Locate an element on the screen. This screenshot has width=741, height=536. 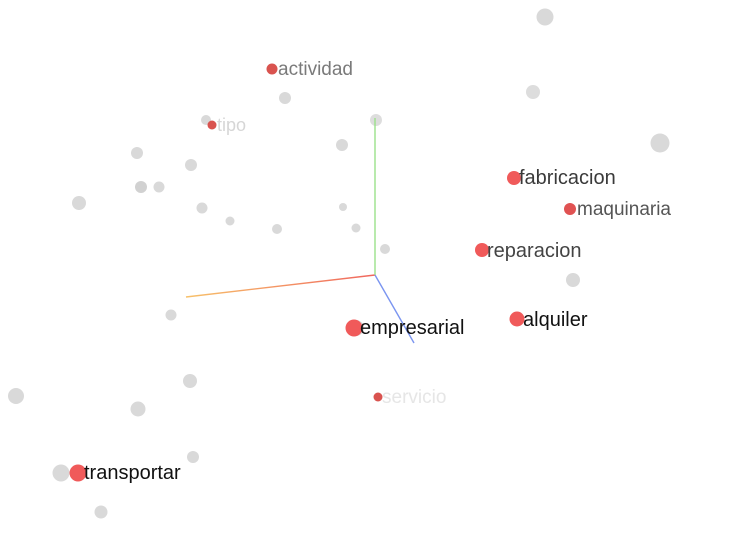
point-tipo is located at coordinates (212, 125).